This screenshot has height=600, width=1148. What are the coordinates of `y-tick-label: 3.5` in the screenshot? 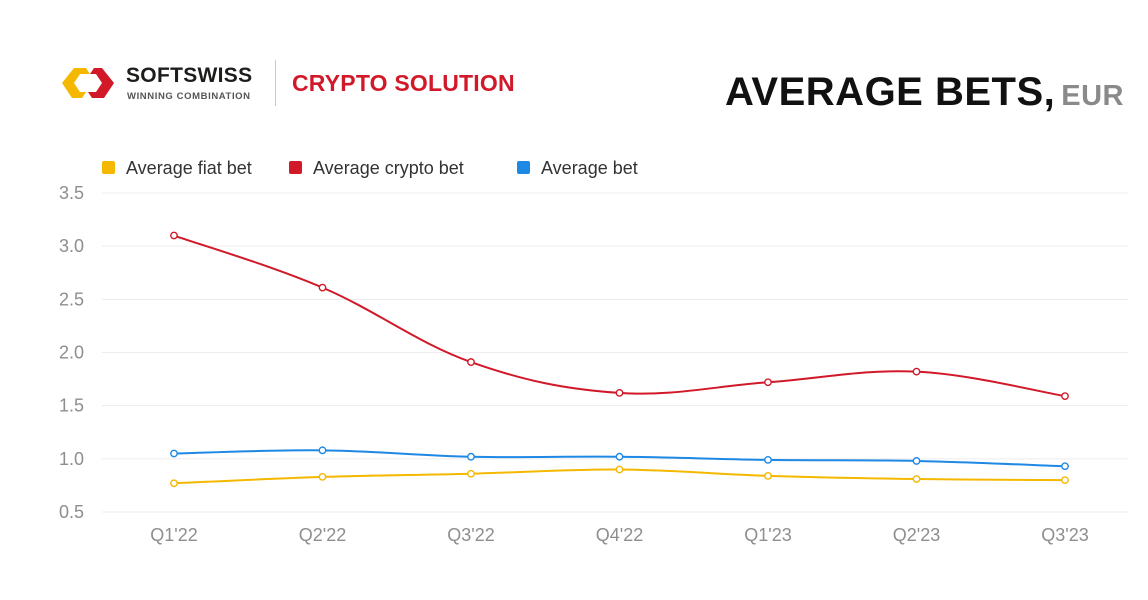 It's located at (71, 193).